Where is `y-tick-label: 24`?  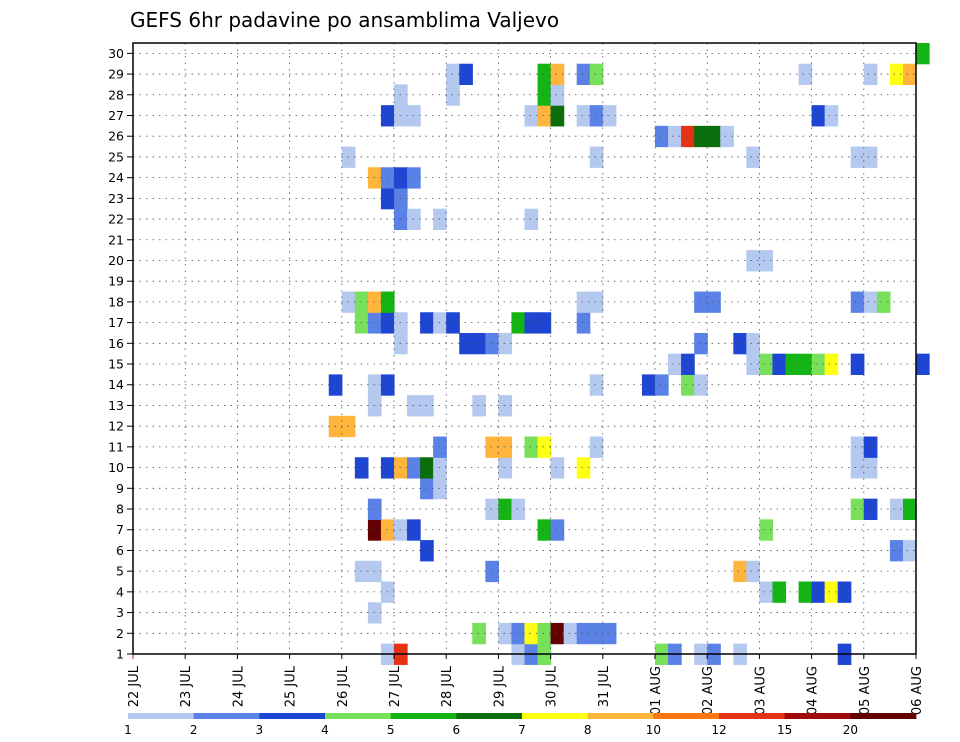 y-tick-label: 24 is located at coordinates (116, 177).